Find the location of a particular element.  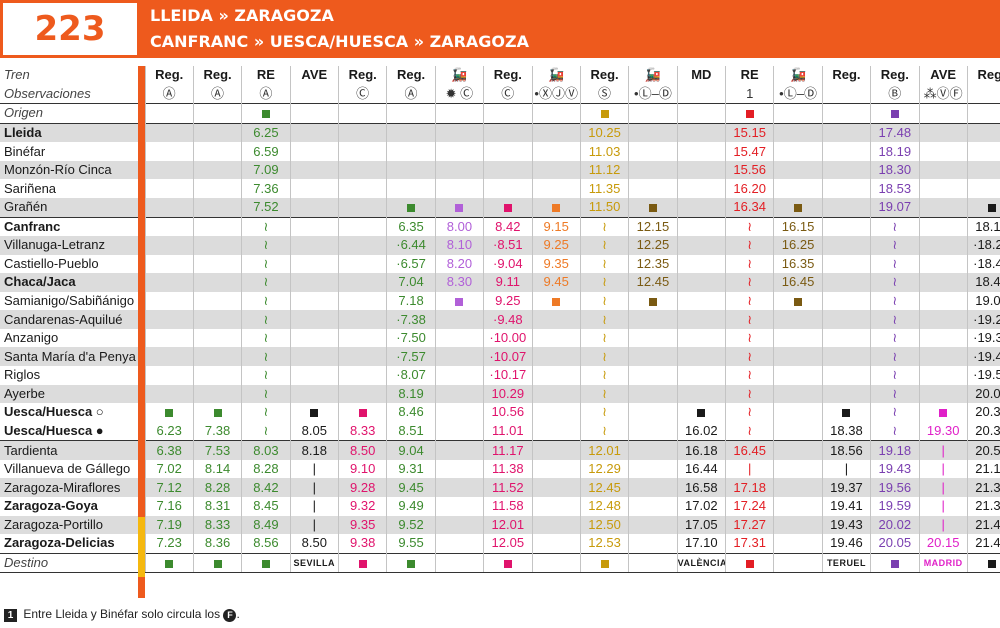

train-time: 9.45 is located at coordinates (411, 487).